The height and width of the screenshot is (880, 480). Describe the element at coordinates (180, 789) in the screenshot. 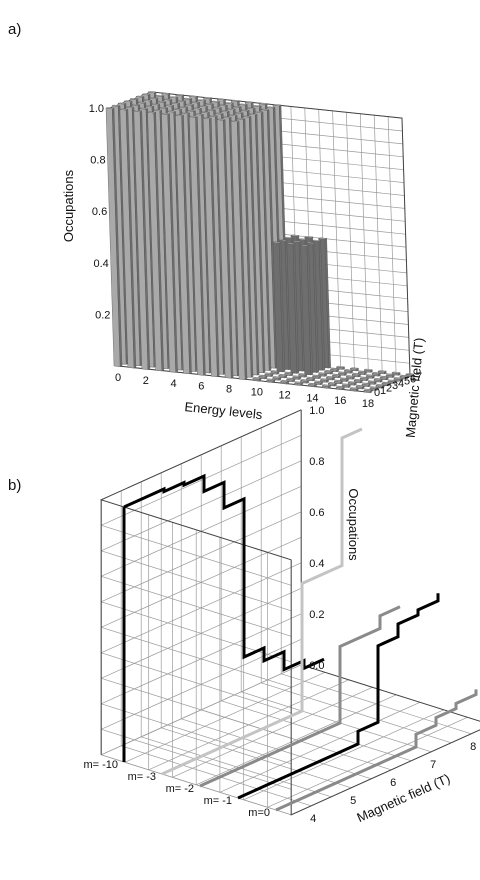

I see `series-label: m= -2` at that location.